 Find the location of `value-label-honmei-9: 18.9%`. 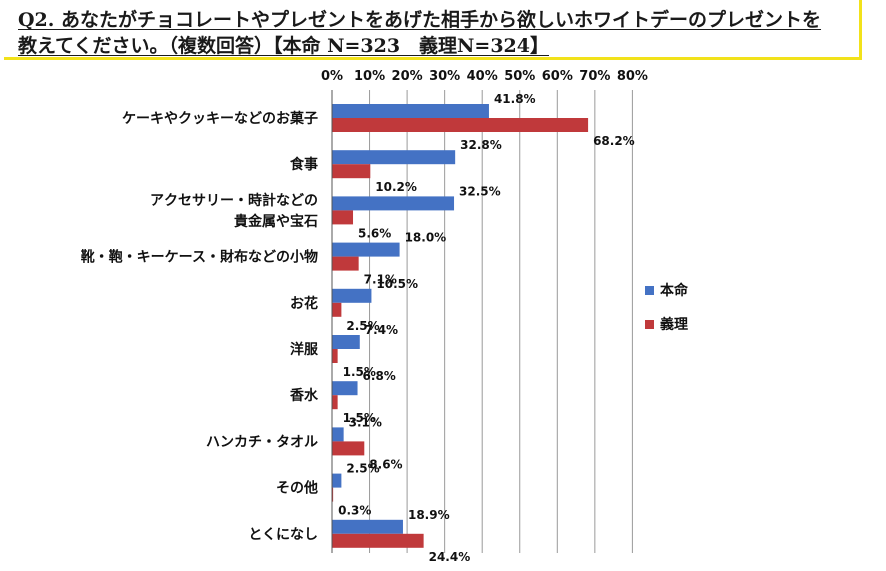

value-label-honmei-9: 18.9% is located at coordinates (429, 515).